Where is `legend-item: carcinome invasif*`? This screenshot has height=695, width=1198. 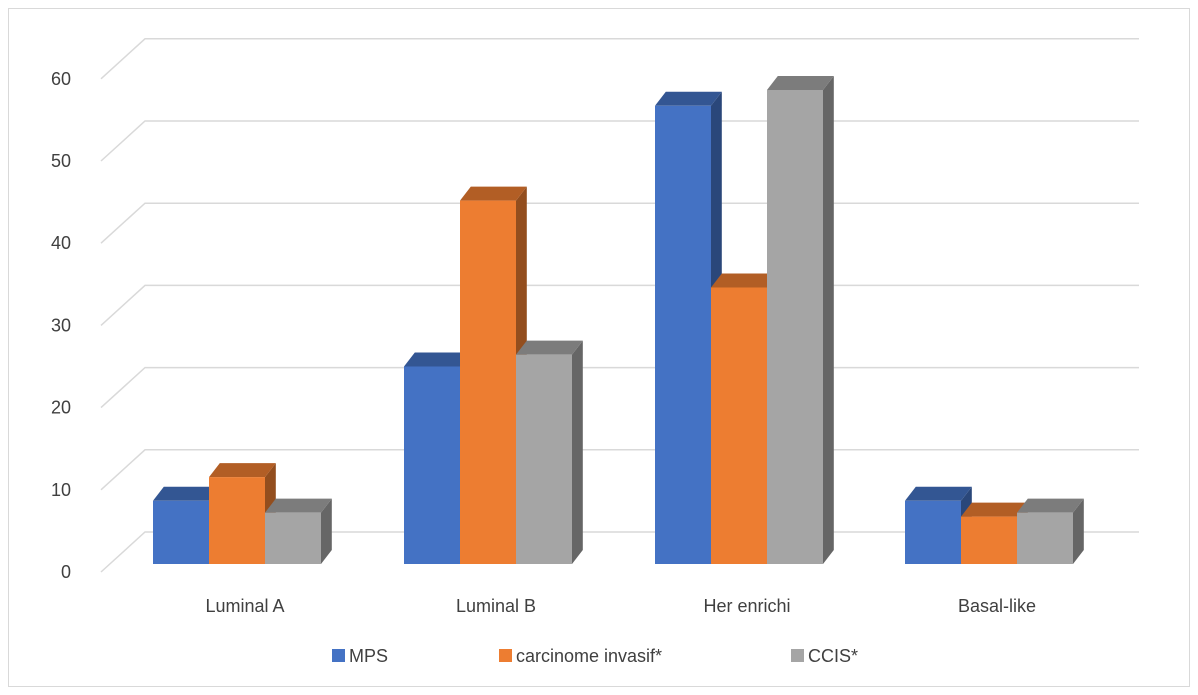
legend-item: carcinome invasif* is located at coordinates (580, 656).